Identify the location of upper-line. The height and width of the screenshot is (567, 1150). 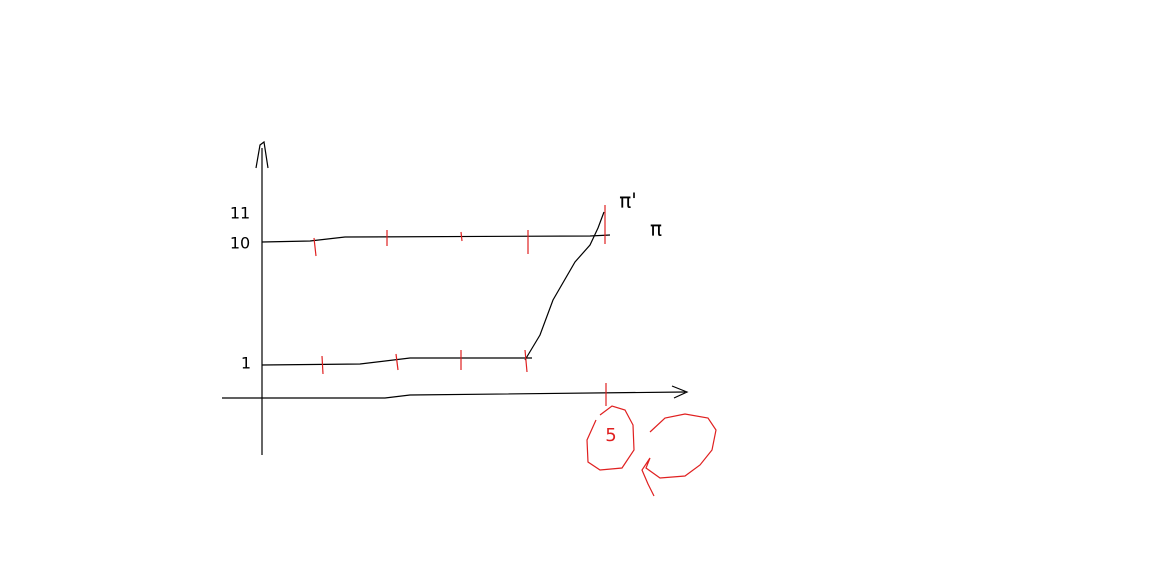
(436, 238).